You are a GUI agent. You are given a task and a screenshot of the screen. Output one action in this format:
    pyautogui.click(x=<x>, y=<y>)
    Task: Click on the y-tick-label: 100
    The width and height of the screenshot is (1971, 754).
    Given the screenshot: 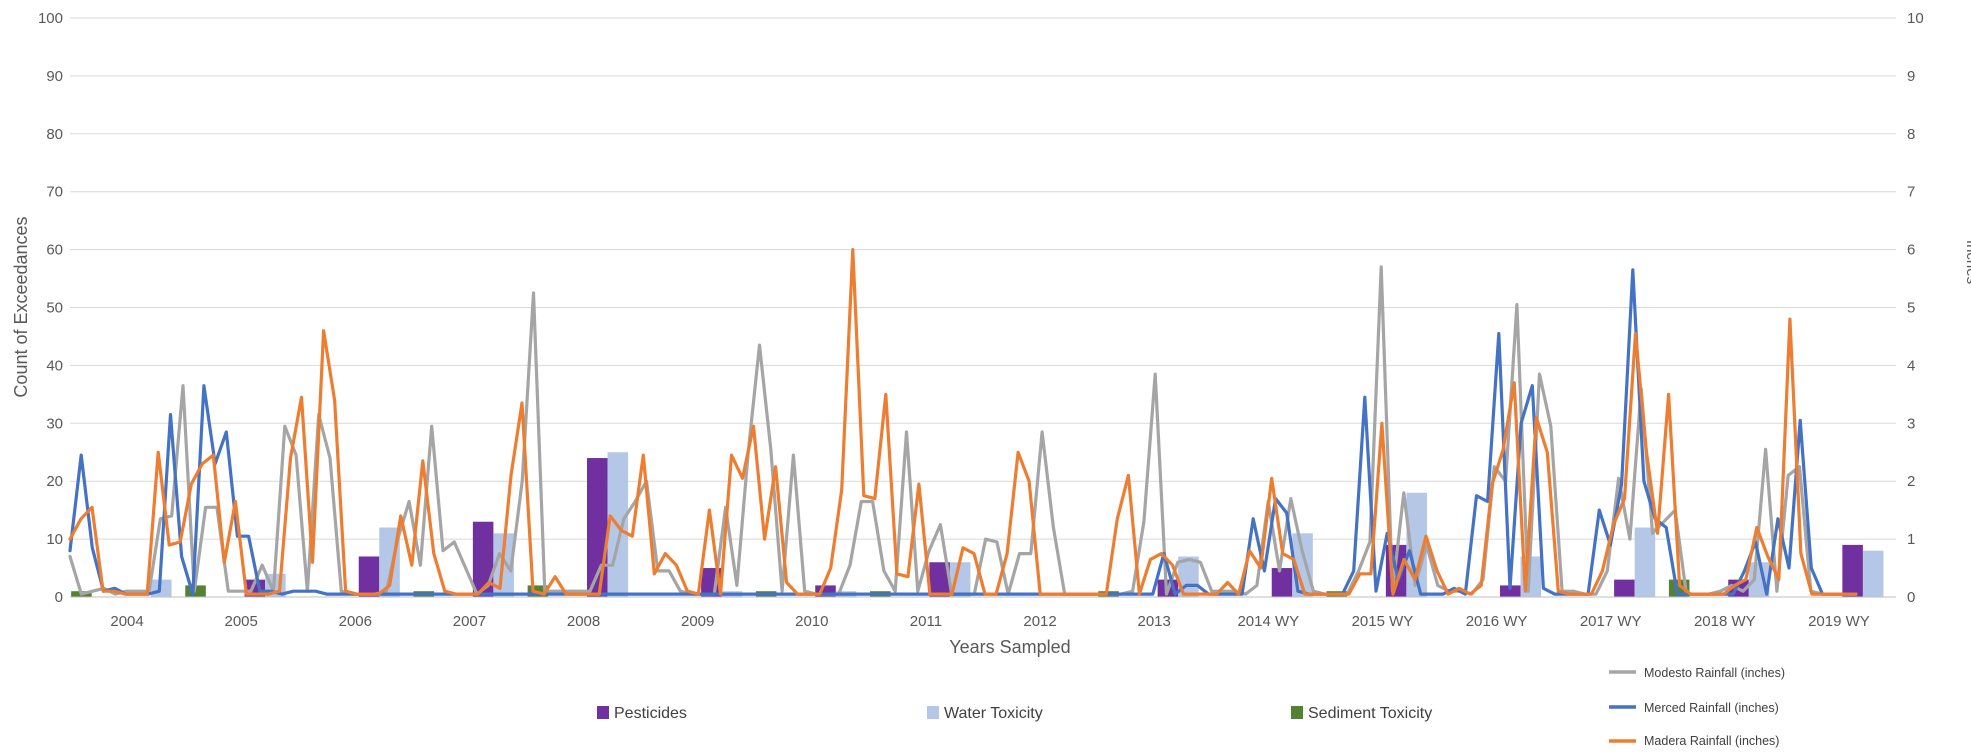 What is the action you would take?
    pyautogui.click(x=50, y=18)
    